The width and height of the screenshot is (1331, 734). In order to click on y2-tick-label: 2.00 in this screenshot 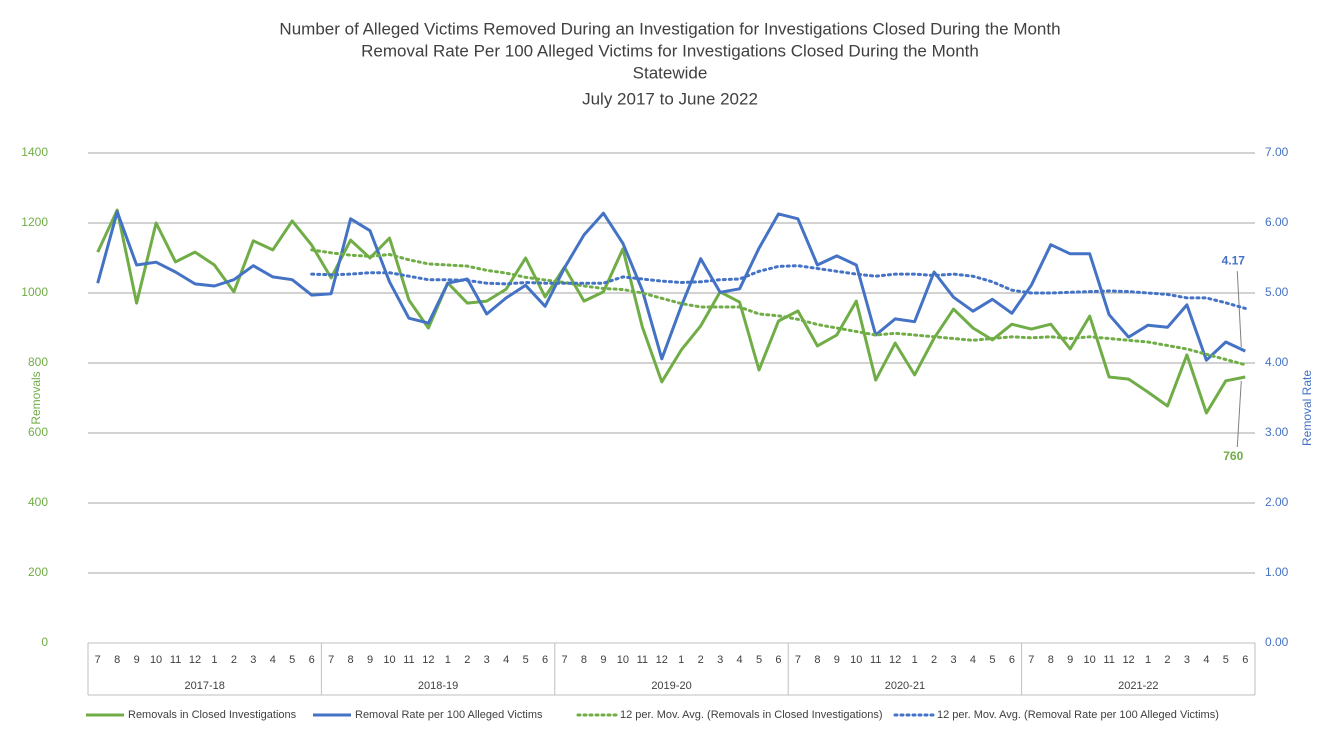, I will do `click(1277, 502)`.